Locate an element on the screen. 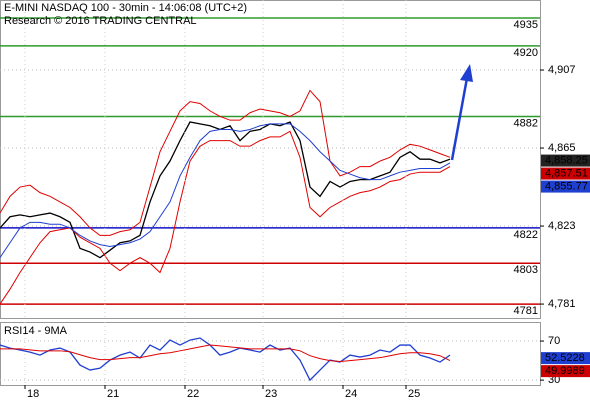  x-tick-label: 24 is located at coordinates (351, 394).